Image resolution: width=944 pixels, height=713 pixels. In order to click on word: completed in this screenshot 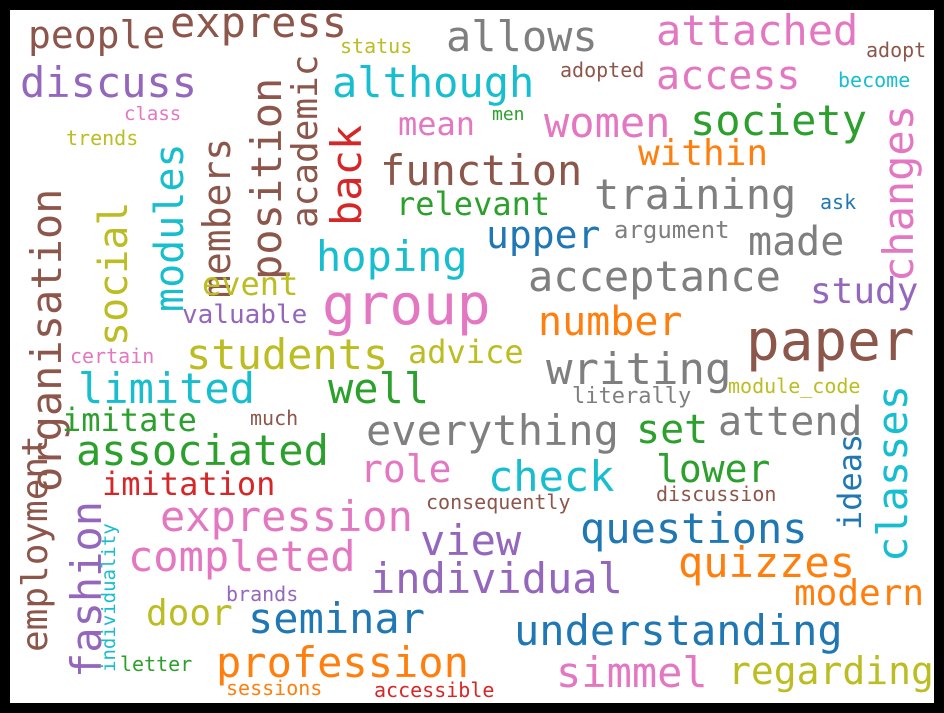, I will do `click(242, 556)`.